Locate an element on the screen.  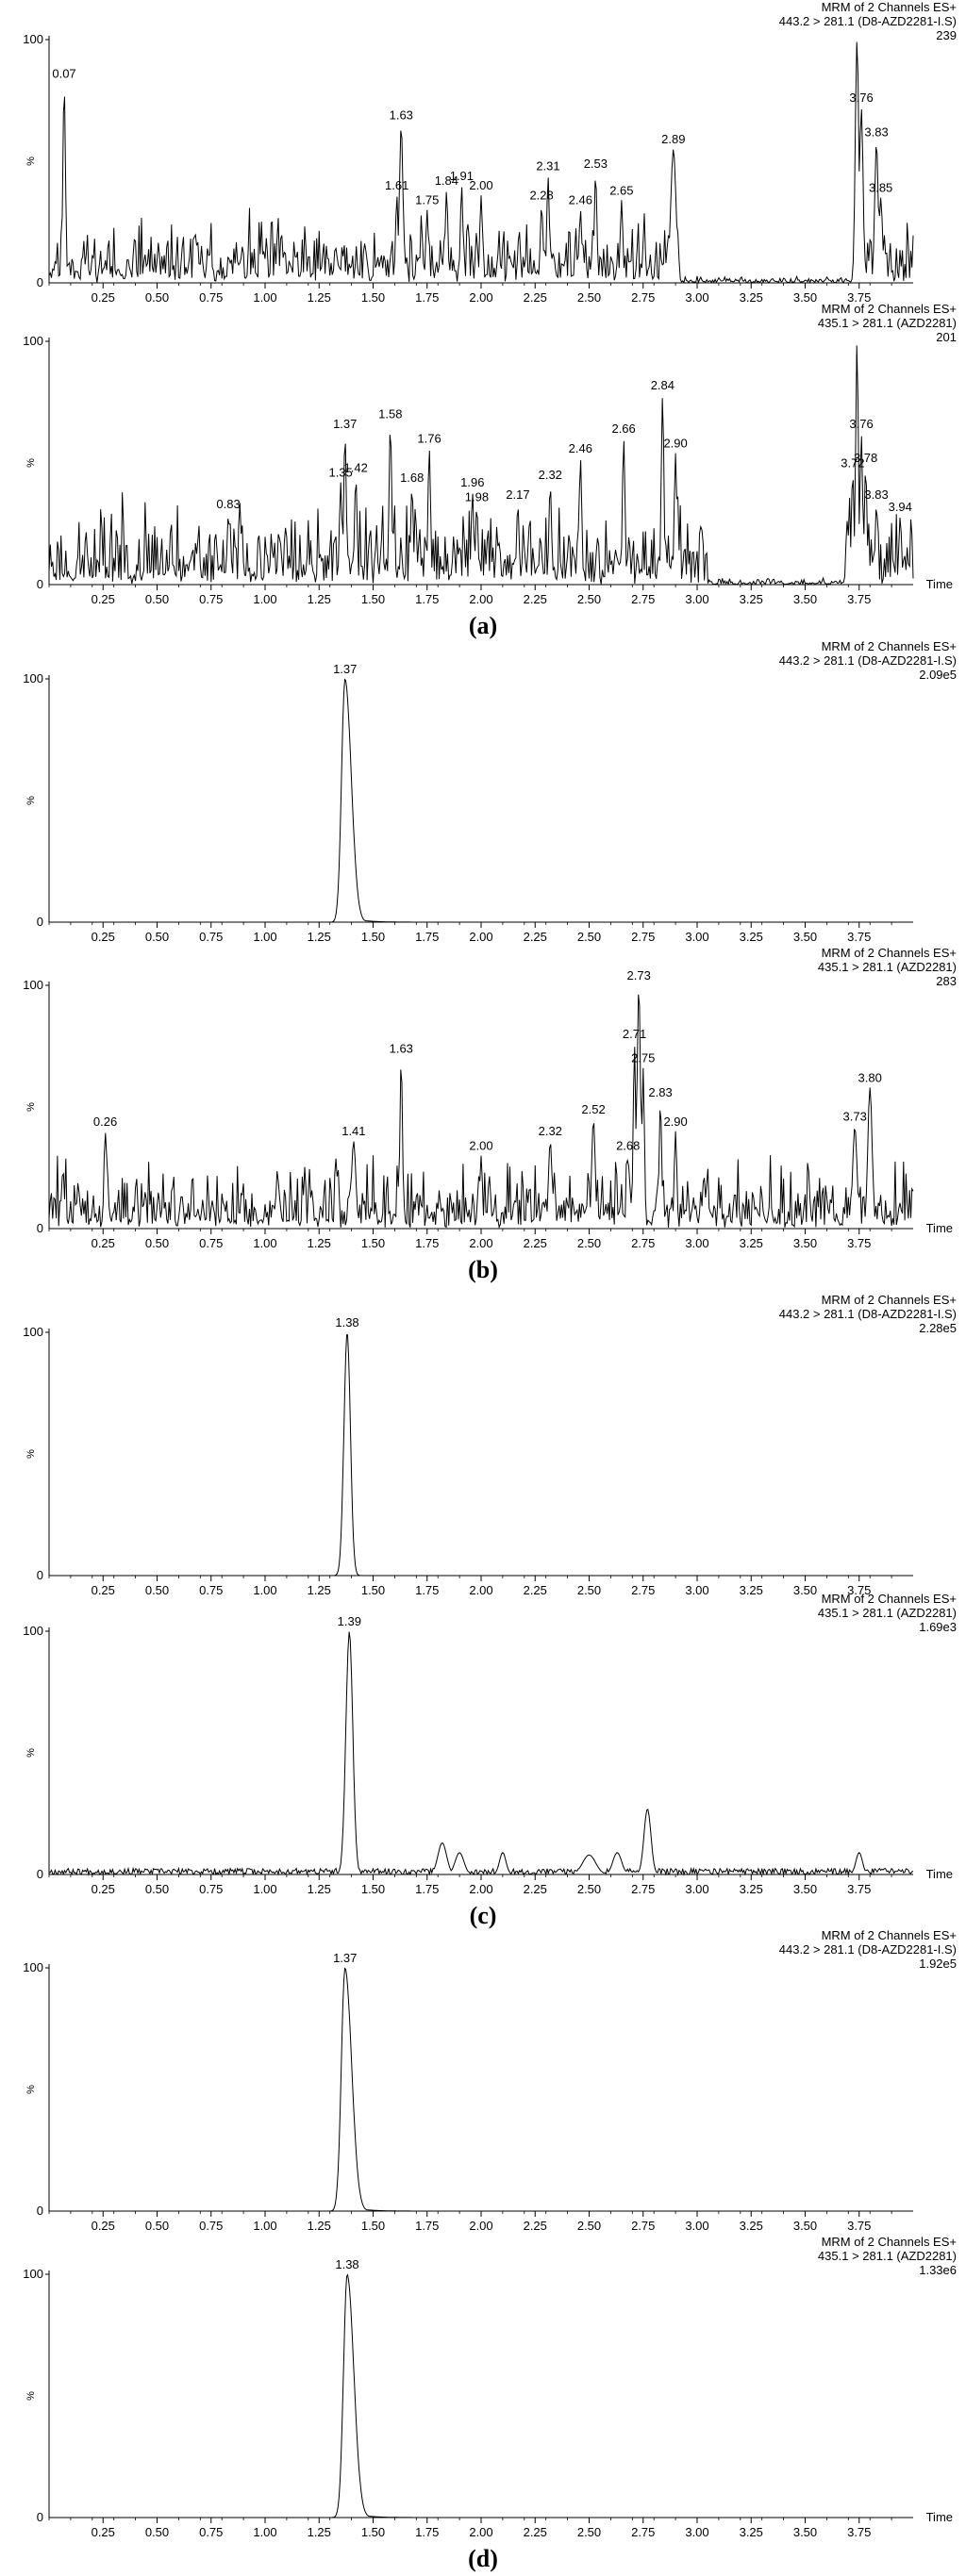
peak-label: 3.76 is located at coordinates (861, 424).